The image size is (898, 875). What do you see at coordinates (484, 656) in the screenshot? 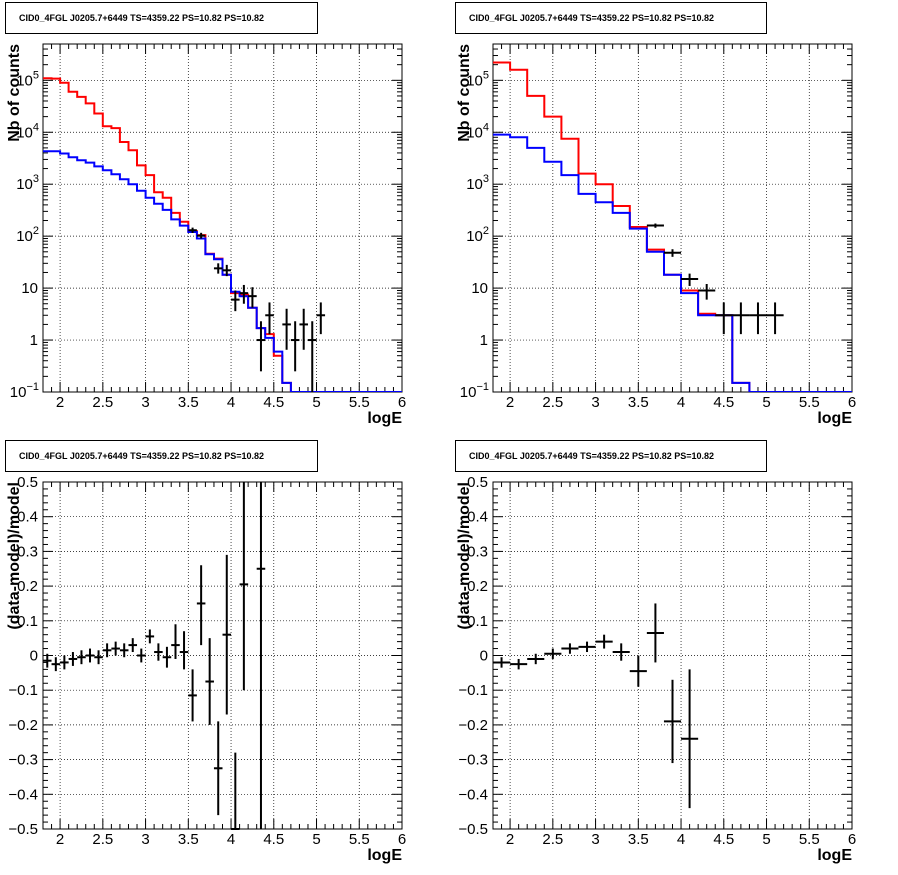
I see `y-tick-label: 0` at bounding box center [484, 656].